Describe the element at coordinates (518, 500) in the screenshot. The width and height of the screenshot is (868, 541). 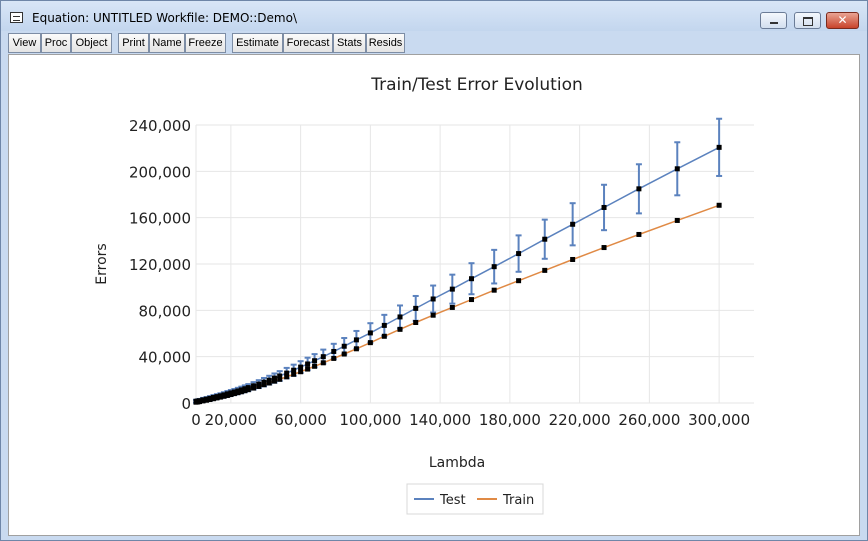
I see `legend-train-label: Train` at that location.